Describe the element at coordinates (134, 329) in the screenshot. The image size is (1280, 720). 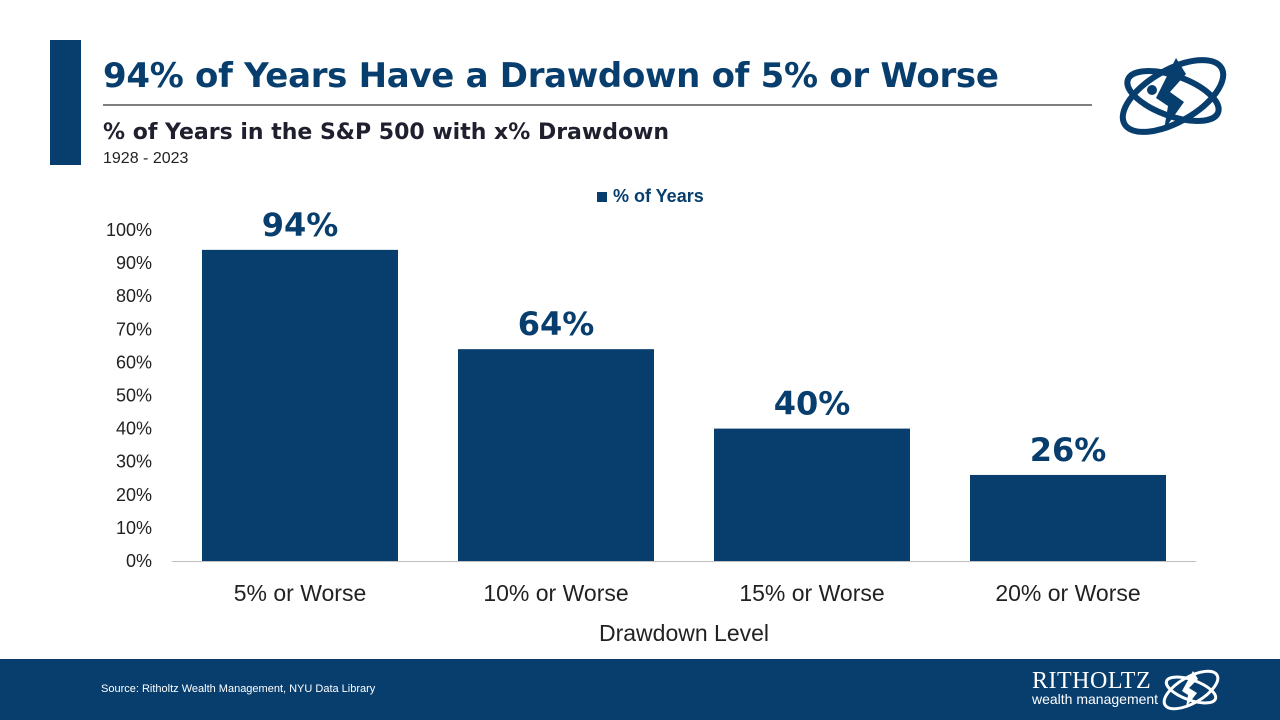
I see `y-tick-label: 70%` at that location.